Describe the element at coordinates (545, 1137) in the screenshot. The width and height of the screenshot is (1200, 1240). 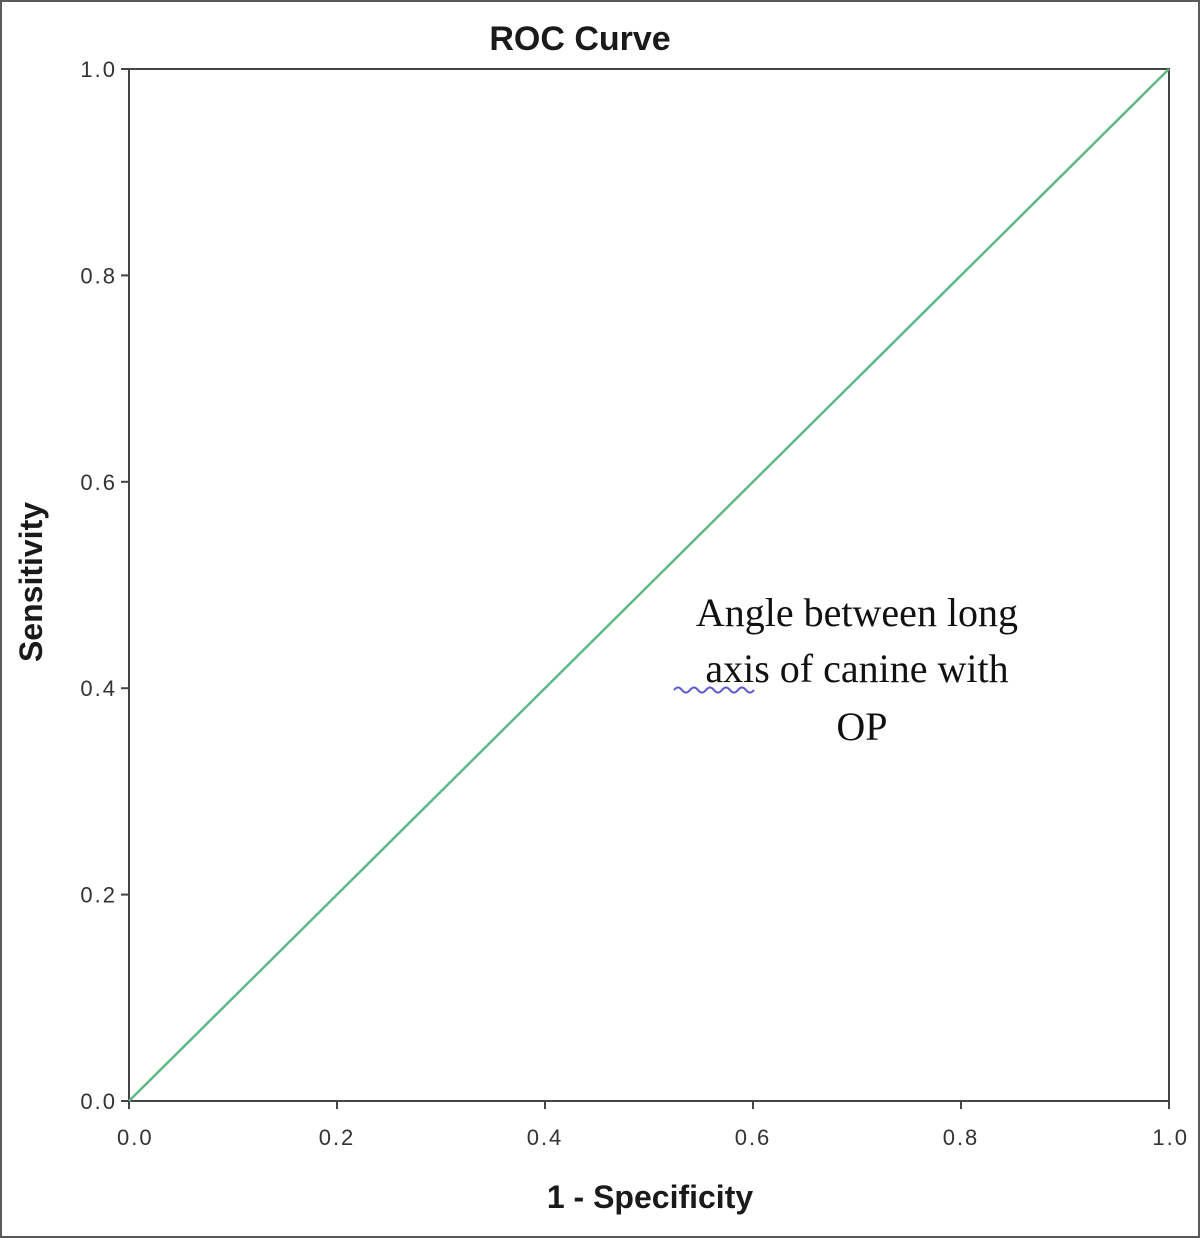
I see `x-tick-label: 0.4` at that location.